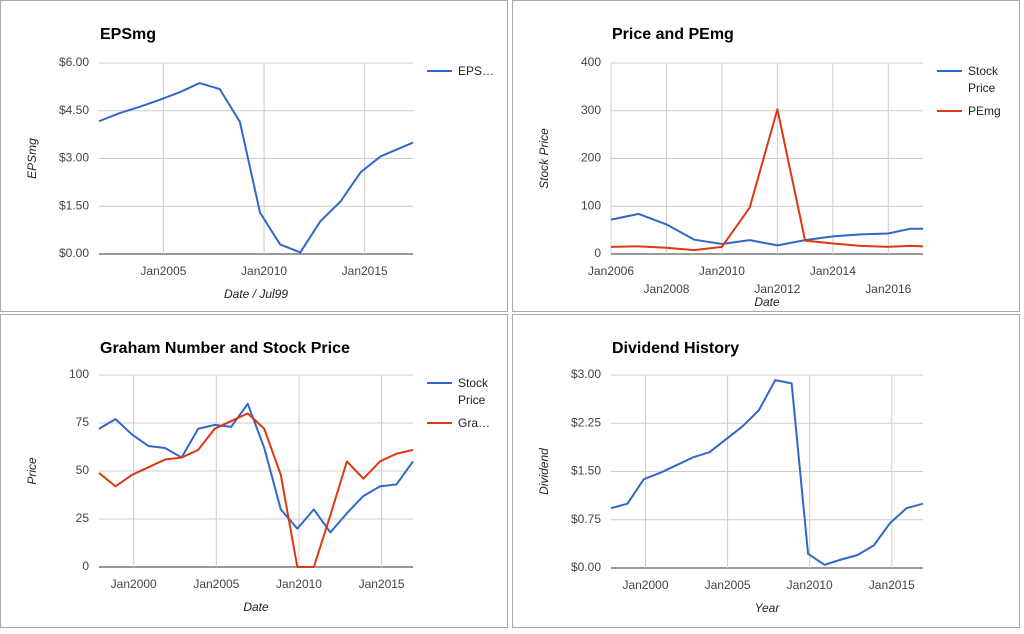 Image resolution: width=1024 pixels, height=634 pixels. What do you see at coordinates (888, 289) in the screenshot?
I see `x-tick-label: Jan2016` at bounding box center [888, 289].